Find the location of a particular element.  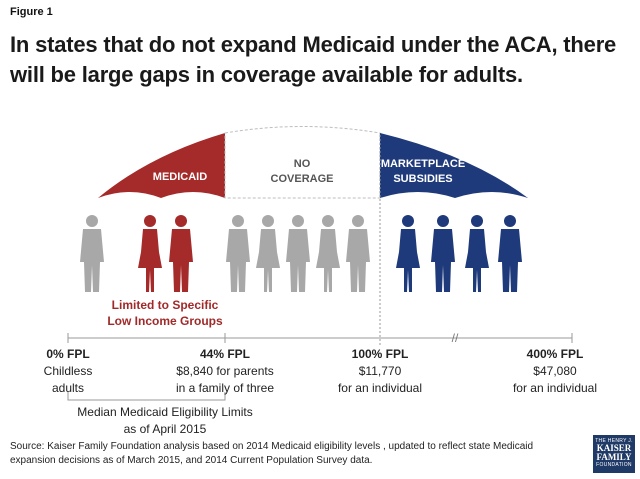

fpl-100-line1: 100% FPL is located at coordinates (380, 354).